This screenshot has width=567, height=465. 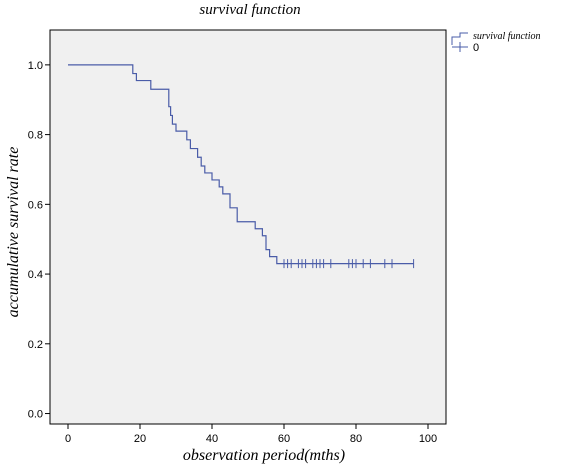 What do you see at coordinates (349, 264) in the screenshot?
I see `censor-marks` at bounding box center [349, 264].